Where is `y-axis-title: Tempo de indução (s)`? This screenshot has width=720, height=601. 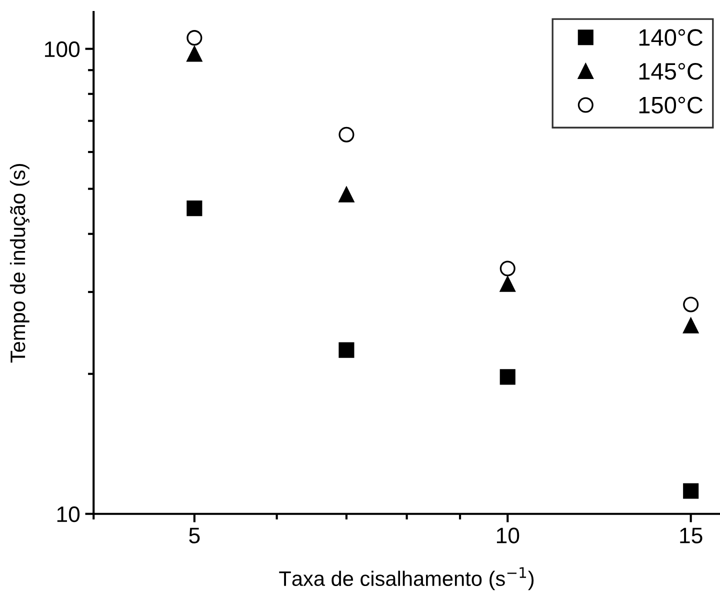 y-axis-title: Tempo de indução (s) is located at coordinates (20, 263).